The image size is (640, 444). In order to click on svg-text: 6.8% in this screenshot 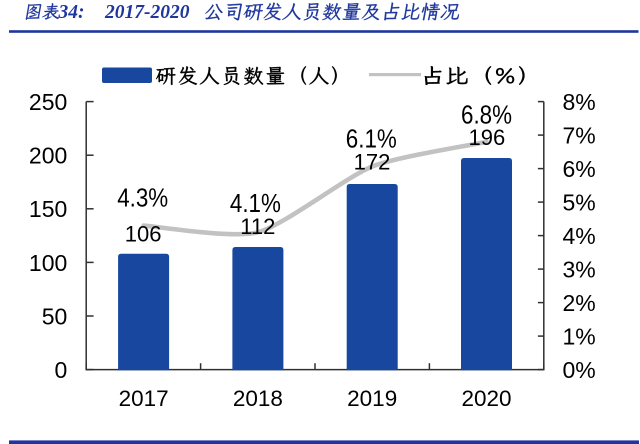, I will do `click(486, 115)`.